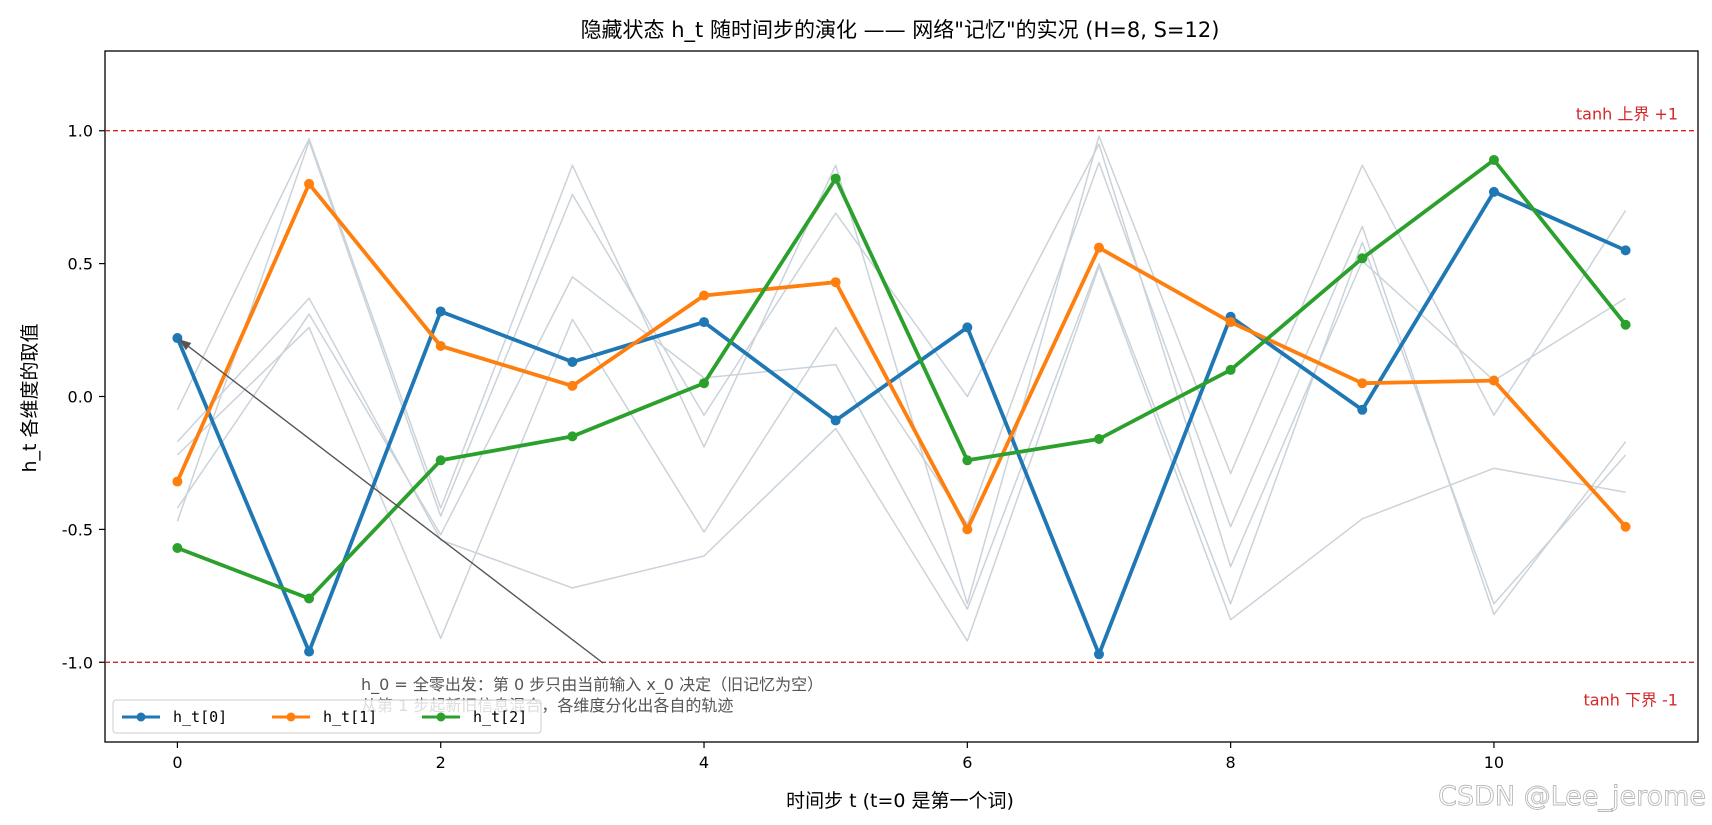 This screenshot has height=825, width=1712. I want to click on legend-label-h0: h_t[0], so click(200, 717).